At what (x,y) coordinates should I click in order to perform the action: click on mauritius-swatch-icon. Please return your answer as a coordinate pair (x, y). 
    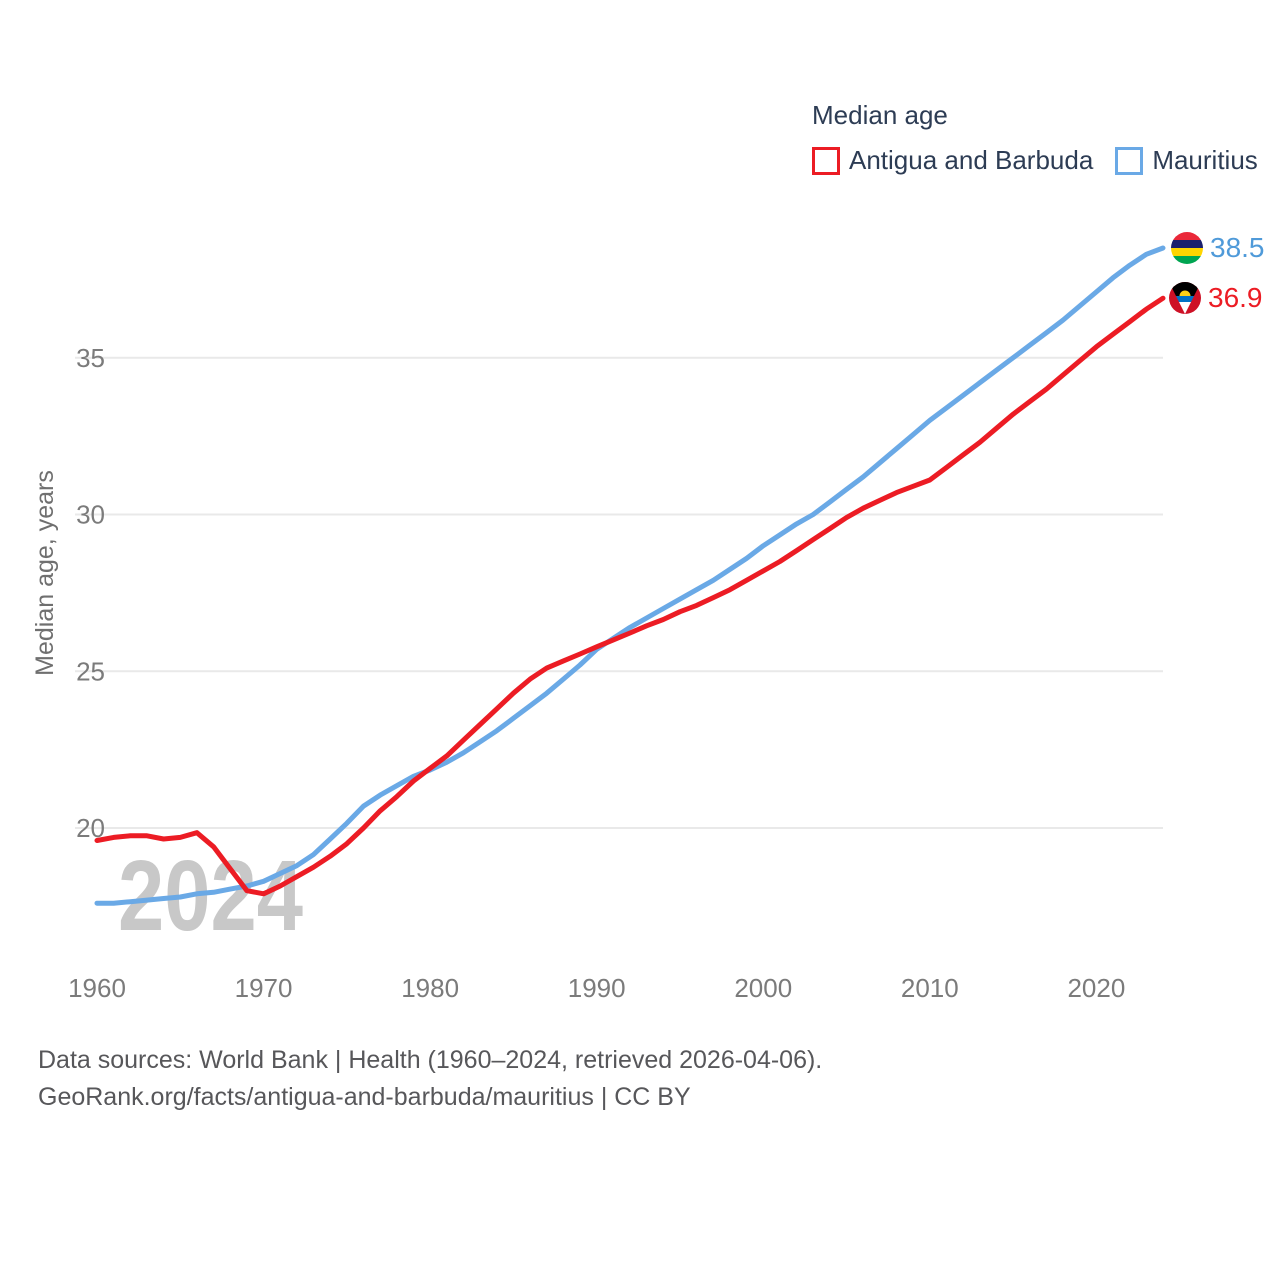
    Looking at the image, I should click on (1129, 160).